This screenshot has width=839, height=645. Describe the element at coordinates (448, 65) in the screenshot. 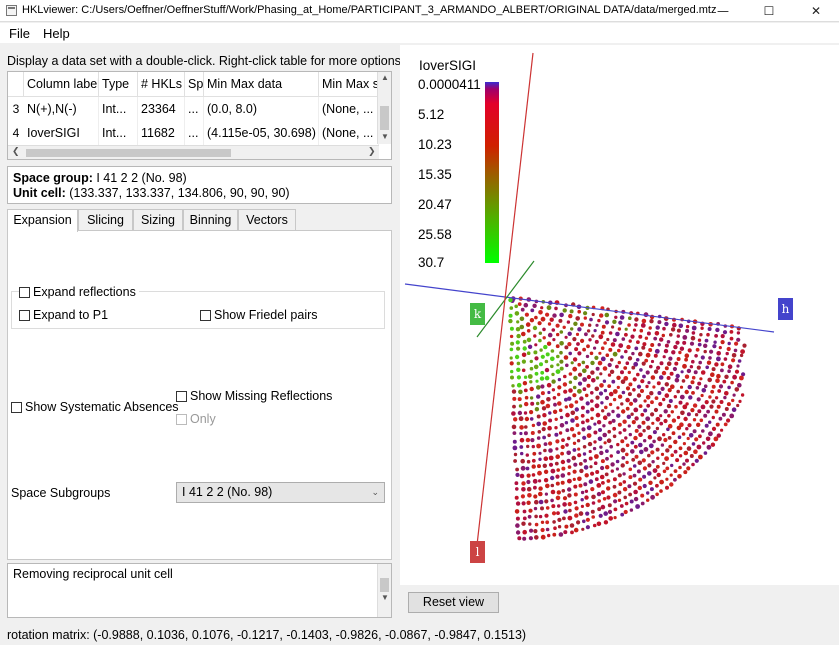

I see `legend-title: IoverSIGI` at that location.